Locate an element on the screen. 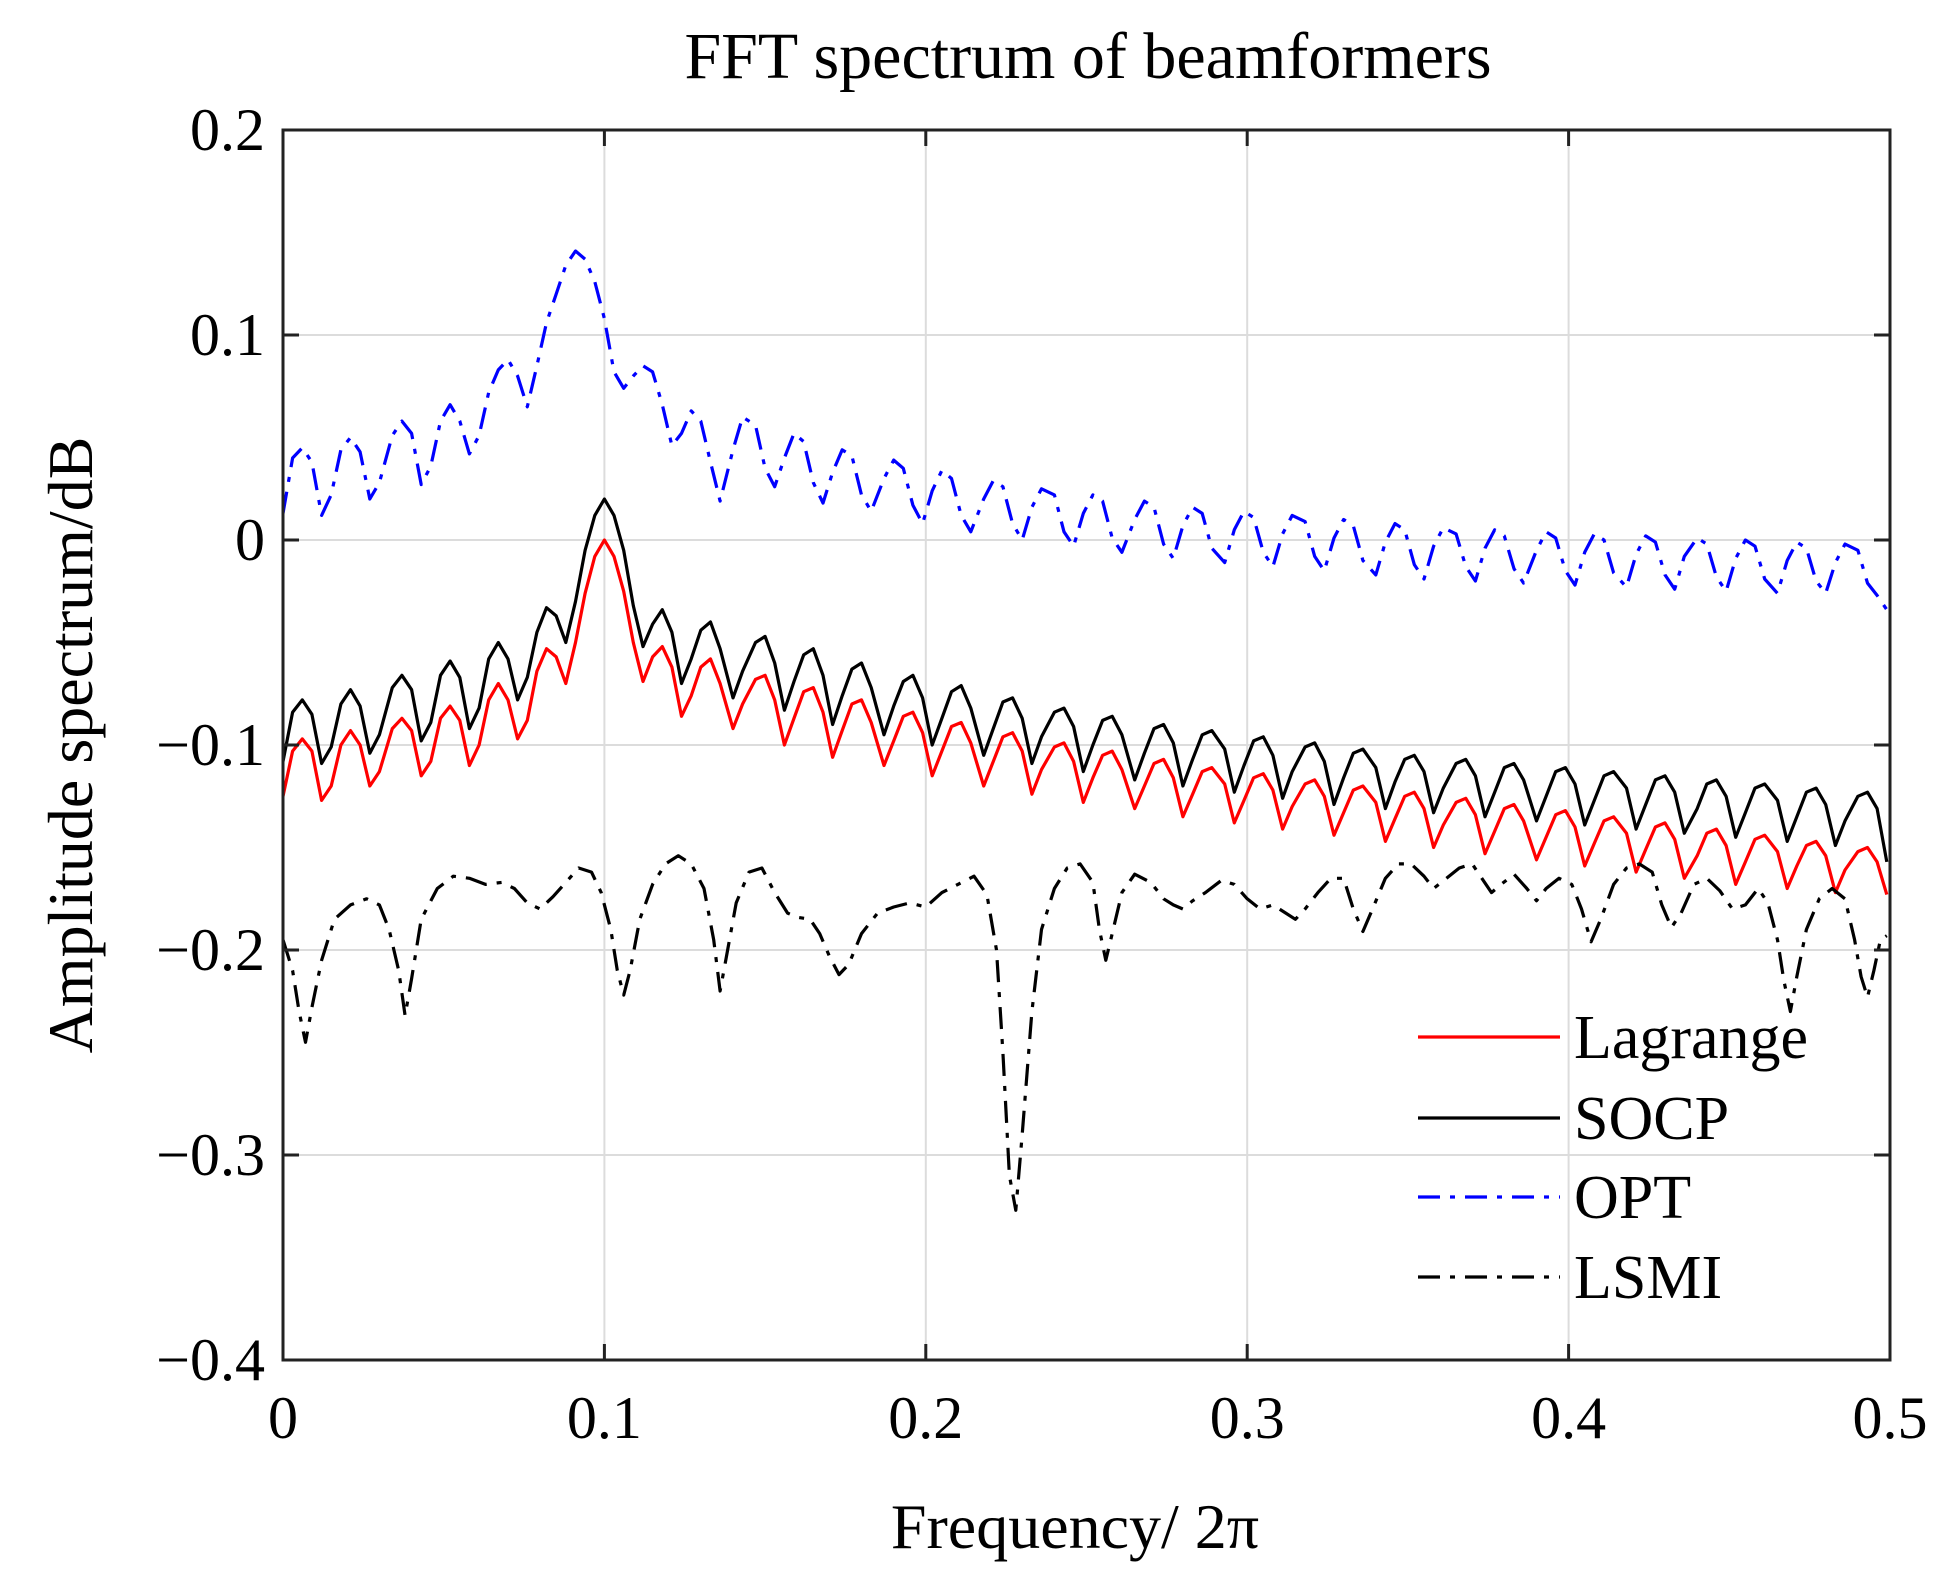 The width and height of the screenshot is (1952, 1587). x-tick-labels: 0 0.1 0.2 0.3 0.4 0.5 is located at coordinates (1098, 1418).